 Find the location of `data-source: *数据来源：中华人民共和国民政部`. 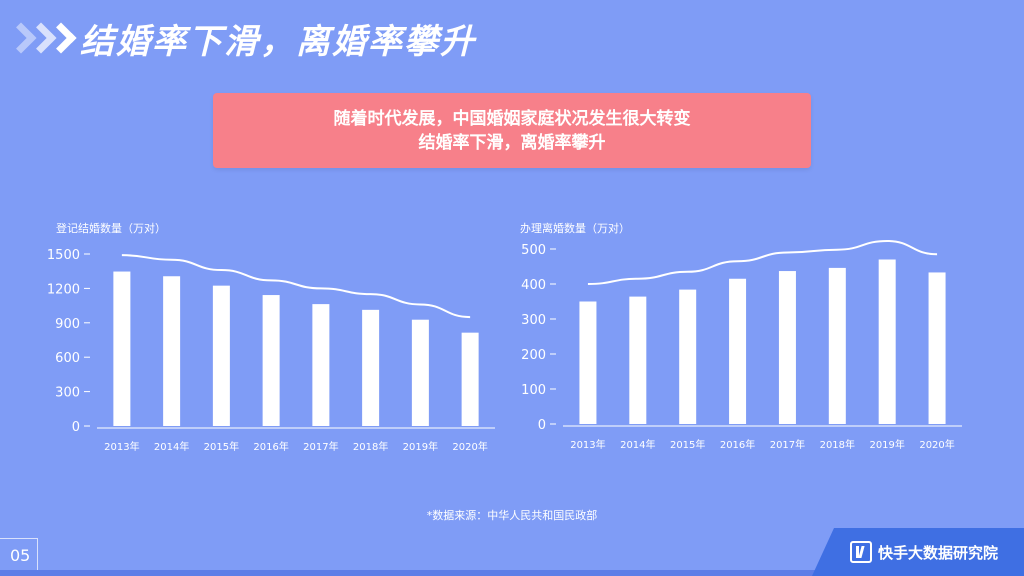

data-source: *数据来源：中华人民共和国民政部 is located at coordinates (512, 515).